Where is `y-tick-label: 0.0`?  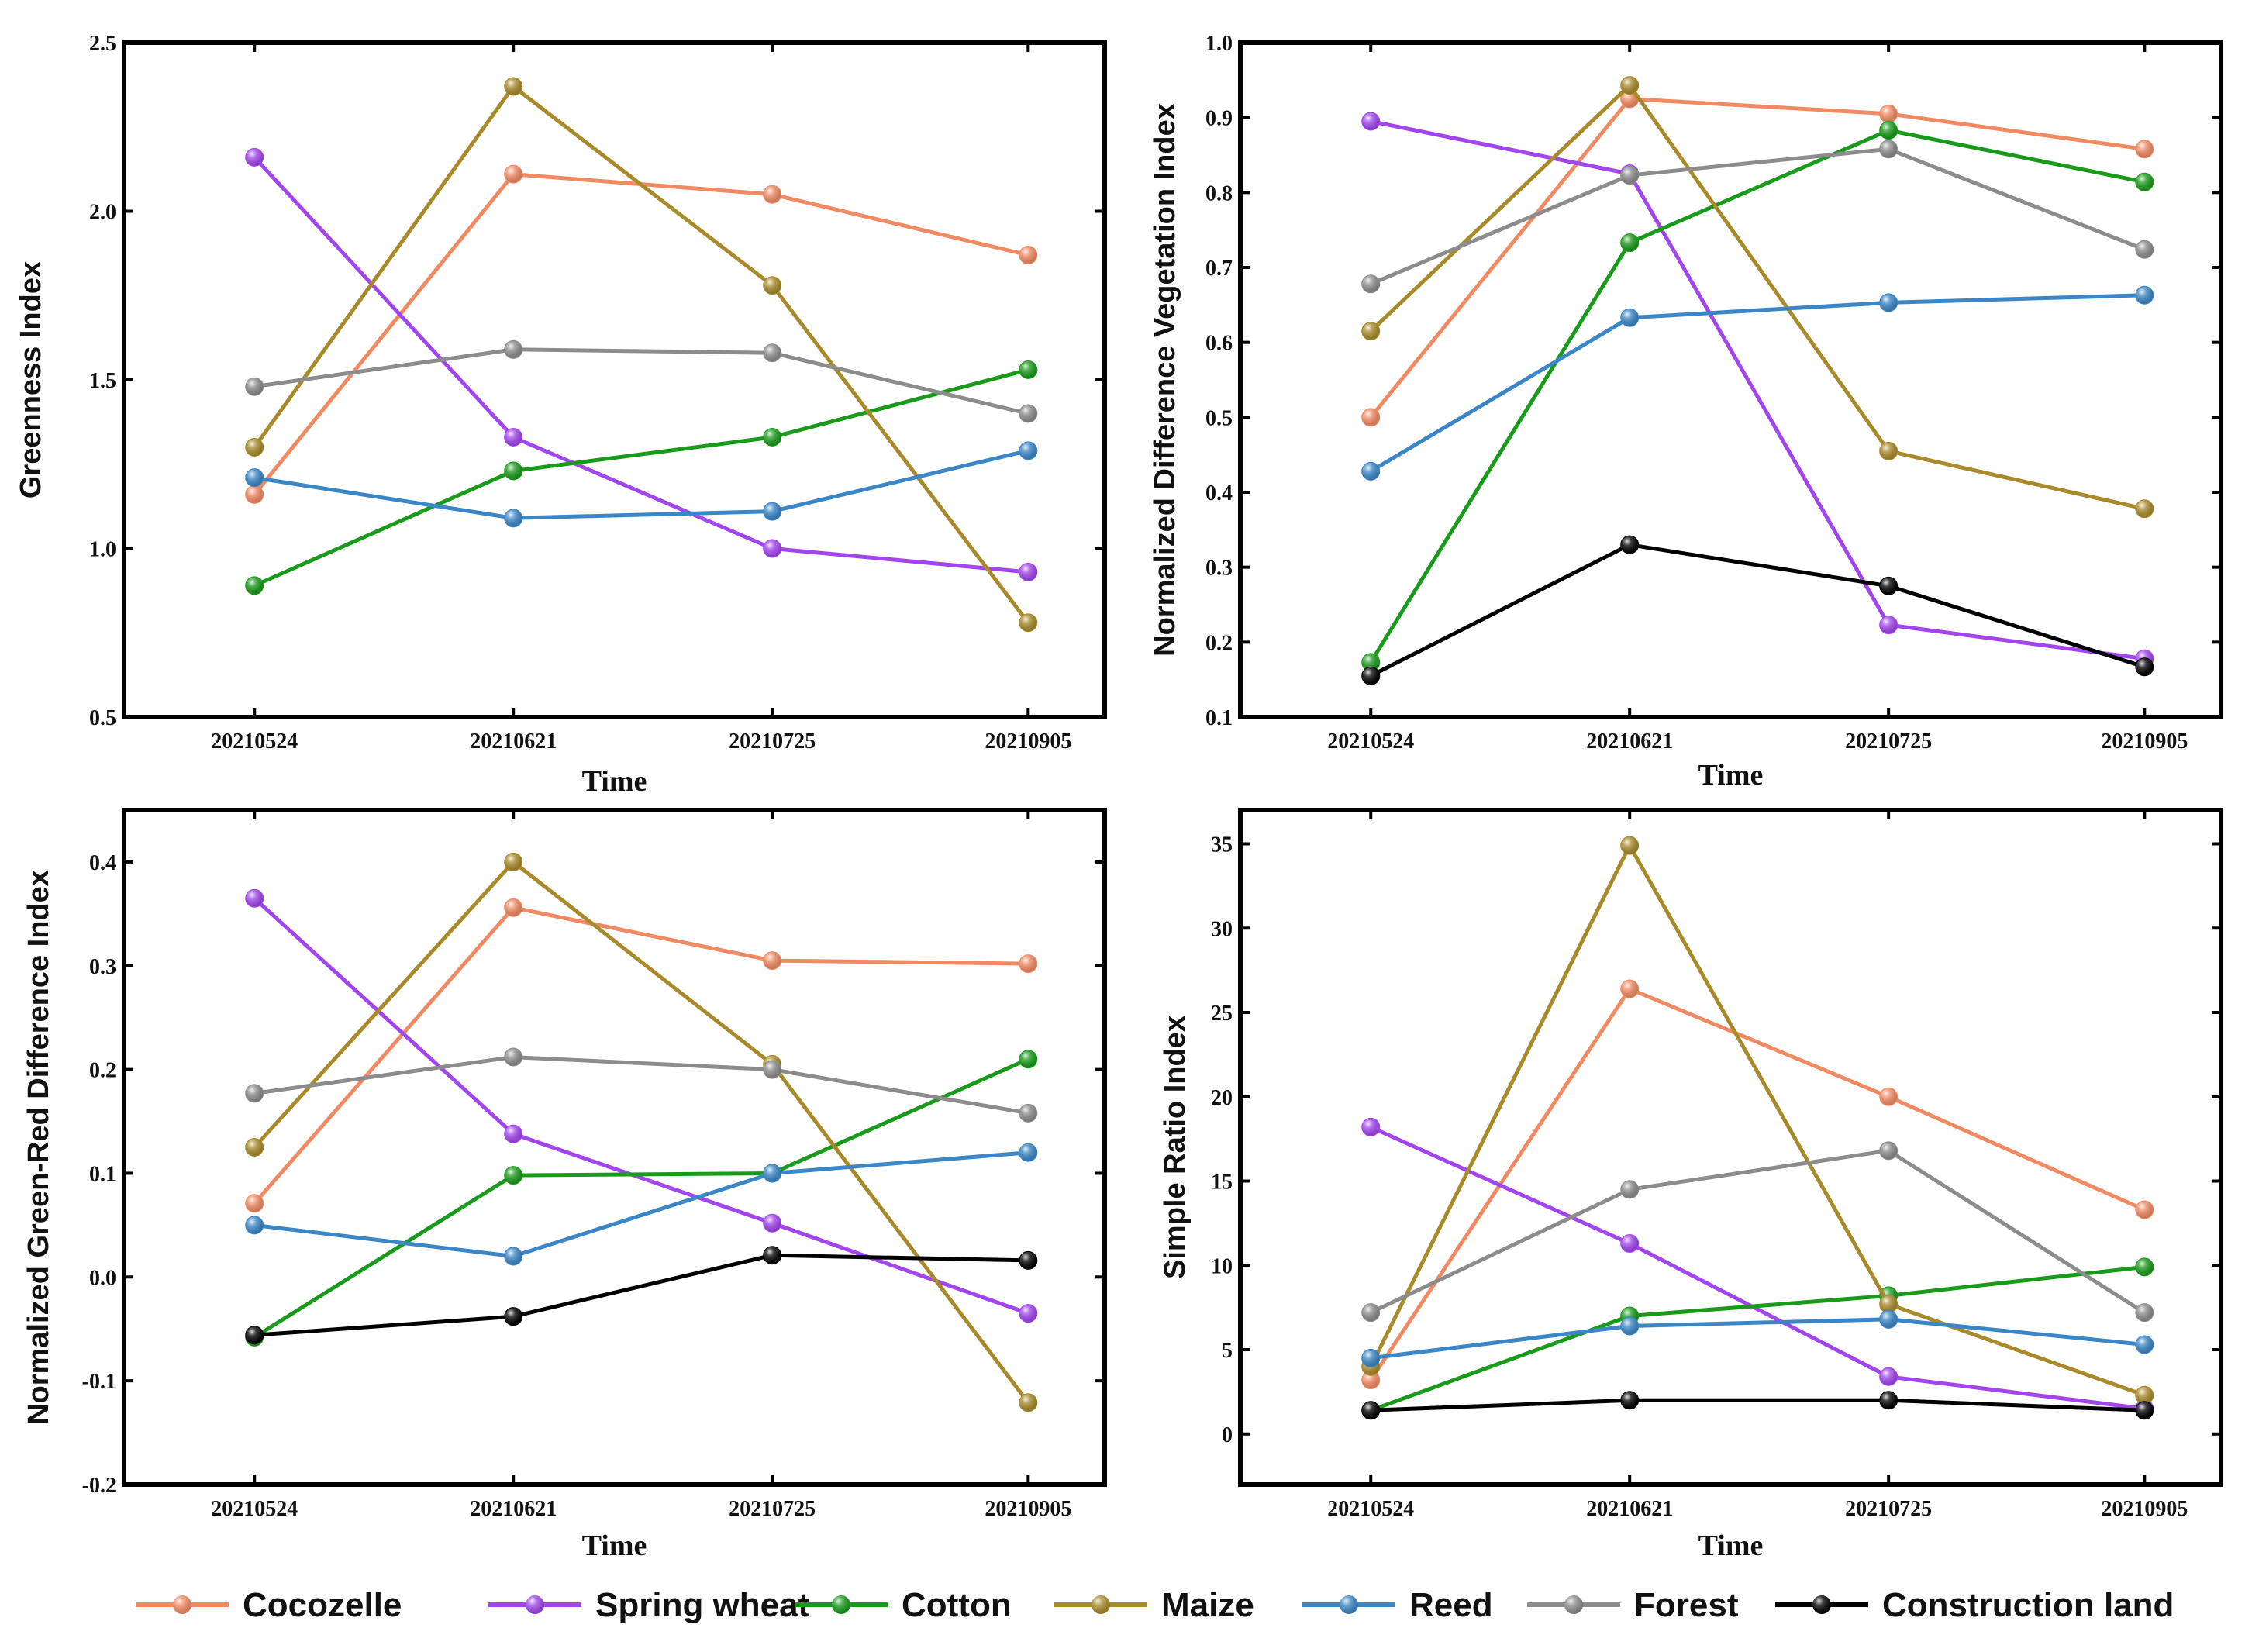 y-tick-label: 0.0 is located at coordinates (102, 1278).